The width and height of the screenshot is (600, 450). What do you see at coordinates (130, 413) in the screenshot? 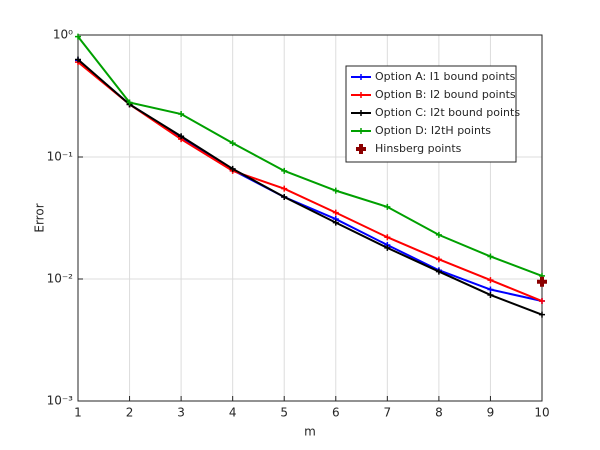
I see `x-tick-label: 2` at bounding box center [130, 413].